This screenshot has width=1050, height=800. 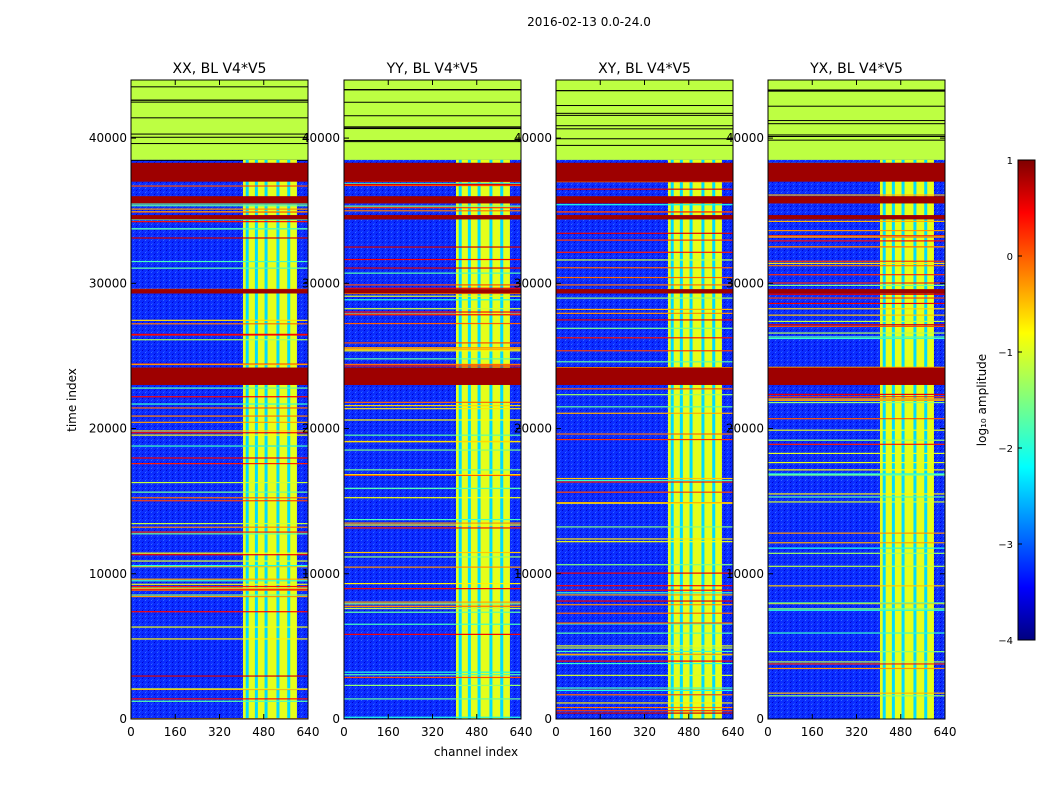 I want to click on colorbar-ticks: 1 0 −1 −2 −3 −4, so click(x=1010, y=401).